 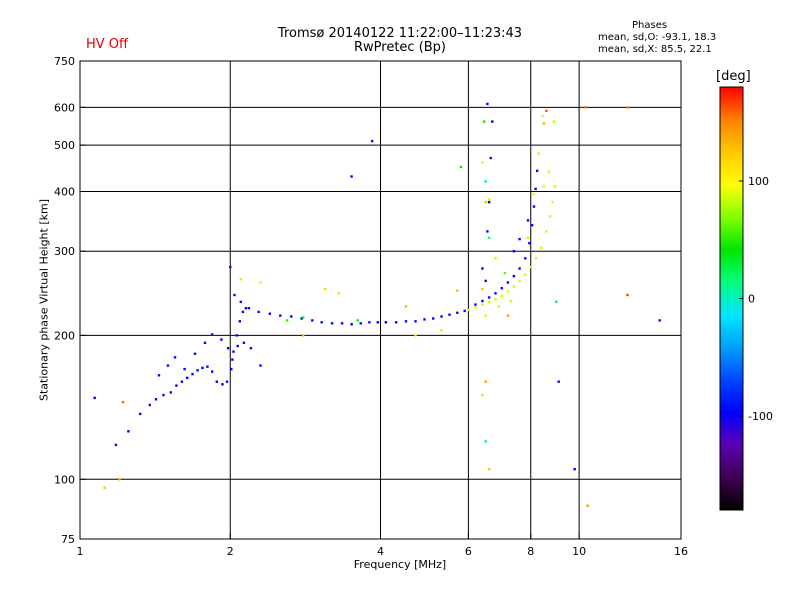 I want to click on chart-subtitle: RwPretec (Bp), so click(x=400, y=47).